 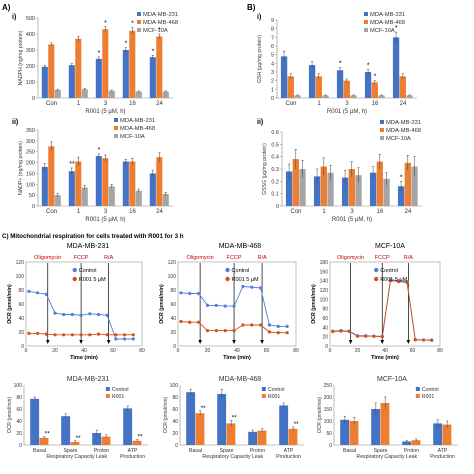 What do you see at coordinates (272, 21) in the screenshot?
I see `y-tick-label: 9` at bounding box center [272, 21].